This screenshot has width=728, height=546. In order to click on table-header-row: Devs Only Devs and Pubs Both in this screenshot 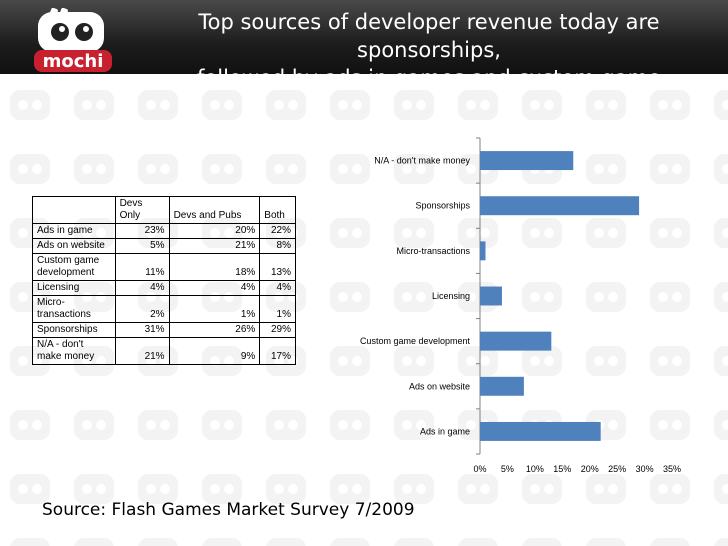, I will do `click(164, 210)`.